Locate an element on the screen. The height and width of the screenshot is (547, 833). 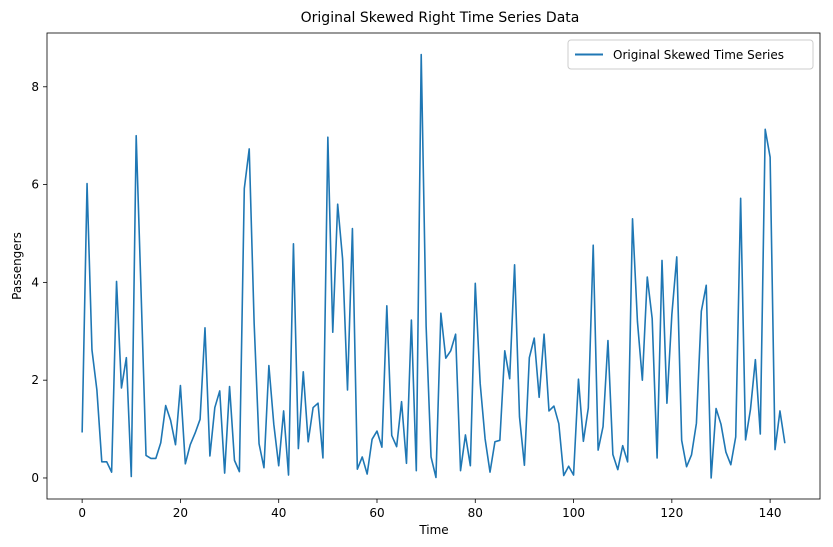
x-tick-label: 0 is located at coordinates (82, 513).